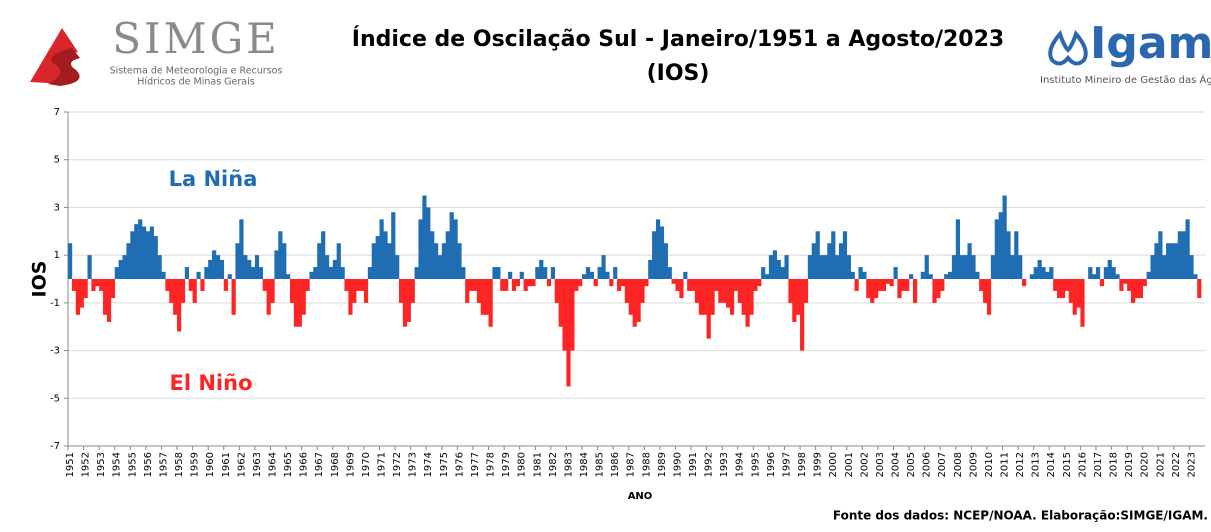  Describe the element at coordinates (1051, 464) in the screenshot. I see `x-tick-label: 2014` at that location.